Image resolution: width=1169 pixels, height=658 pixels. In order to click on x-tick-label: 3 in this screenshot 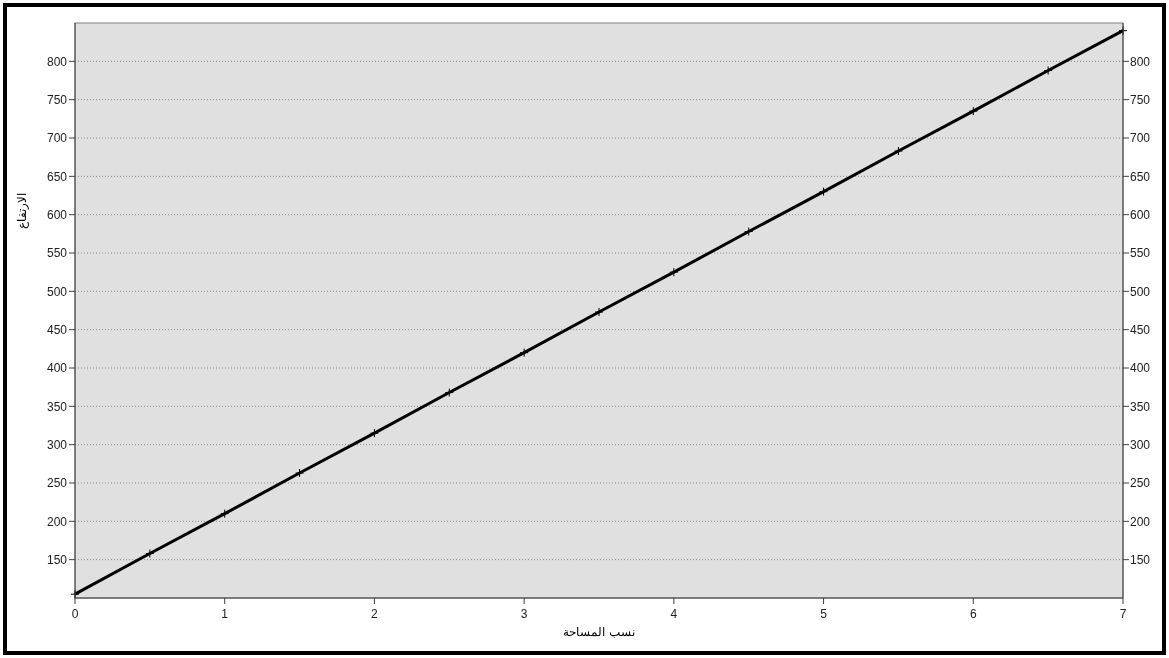, I will do `click(524, 614)`.